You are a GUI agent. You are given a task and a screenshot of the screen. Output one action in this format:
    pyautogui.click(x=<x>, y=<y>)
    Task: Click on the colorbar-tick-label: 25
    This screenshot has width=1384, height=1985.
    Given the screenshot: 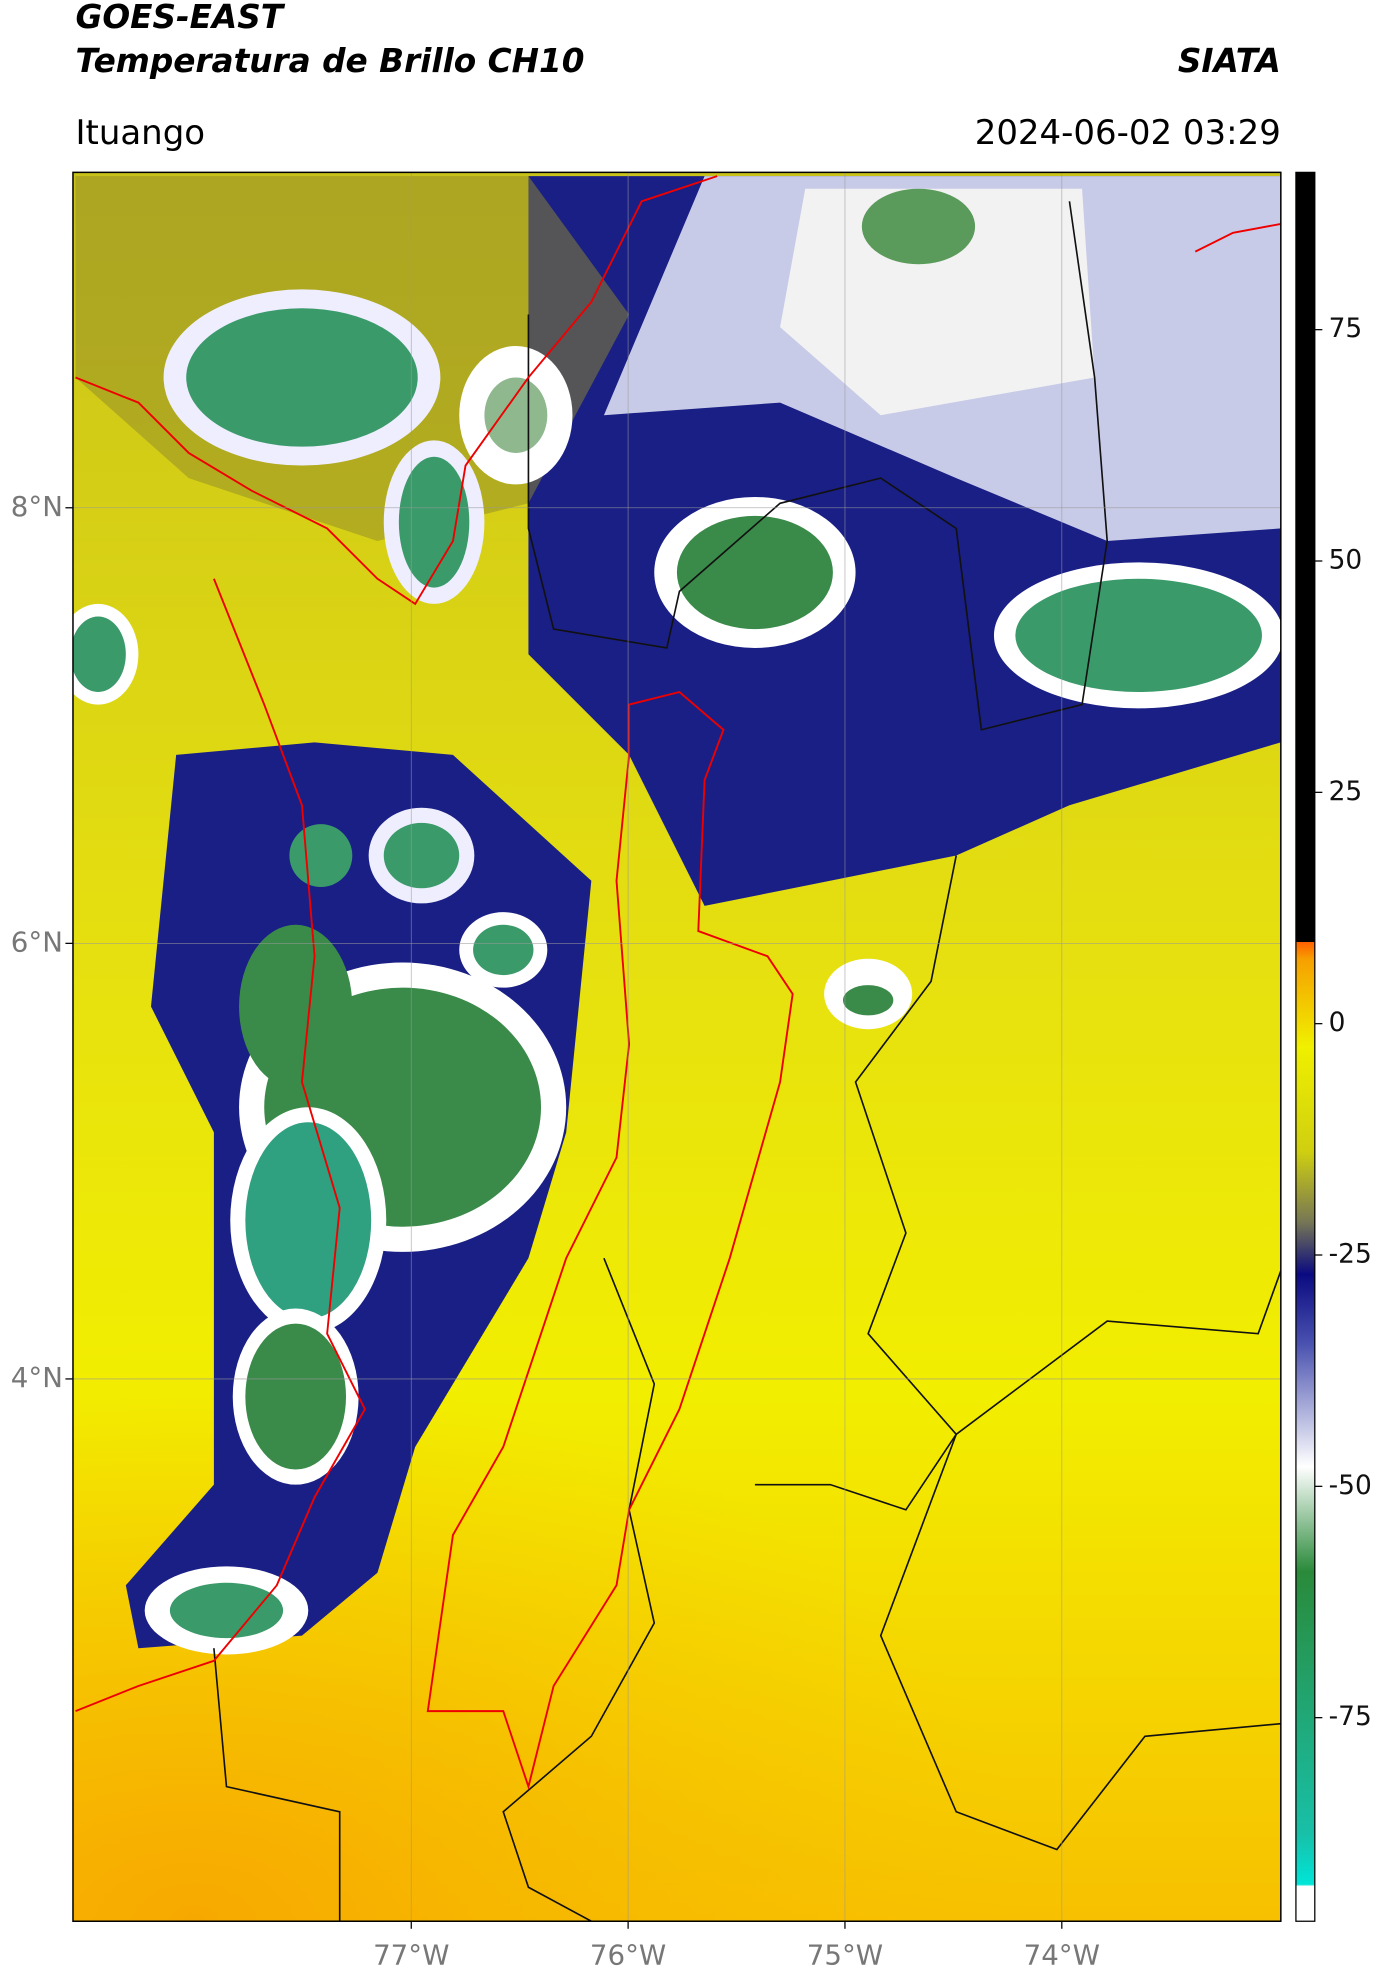 What is the action you would take?
    pyautogui.click(x=1346, y=791)
    